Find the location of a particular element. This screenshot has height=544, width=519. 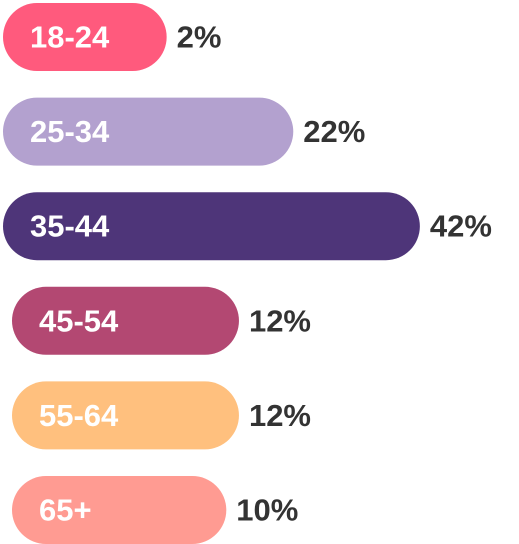

category-label: 45-54 is located at coordinates (79, 320).